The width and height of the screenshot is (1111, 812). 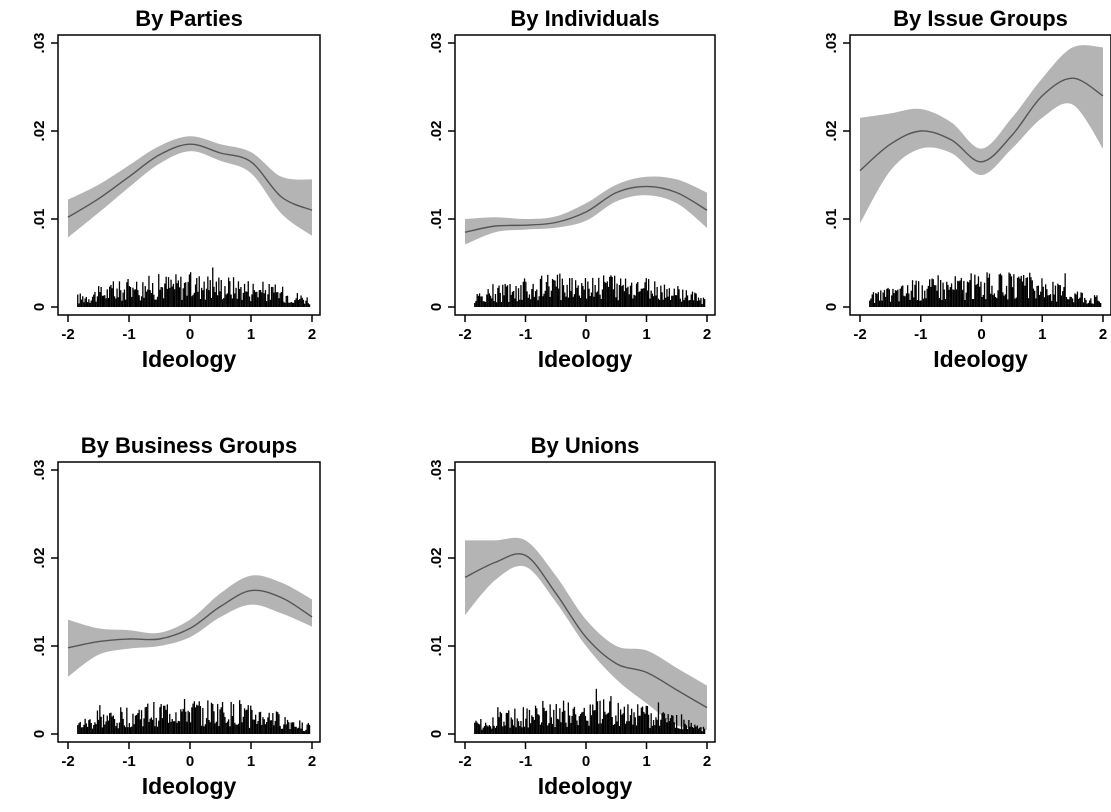 I want to click on y-tick-label: .03, so click(x=436, y=470).